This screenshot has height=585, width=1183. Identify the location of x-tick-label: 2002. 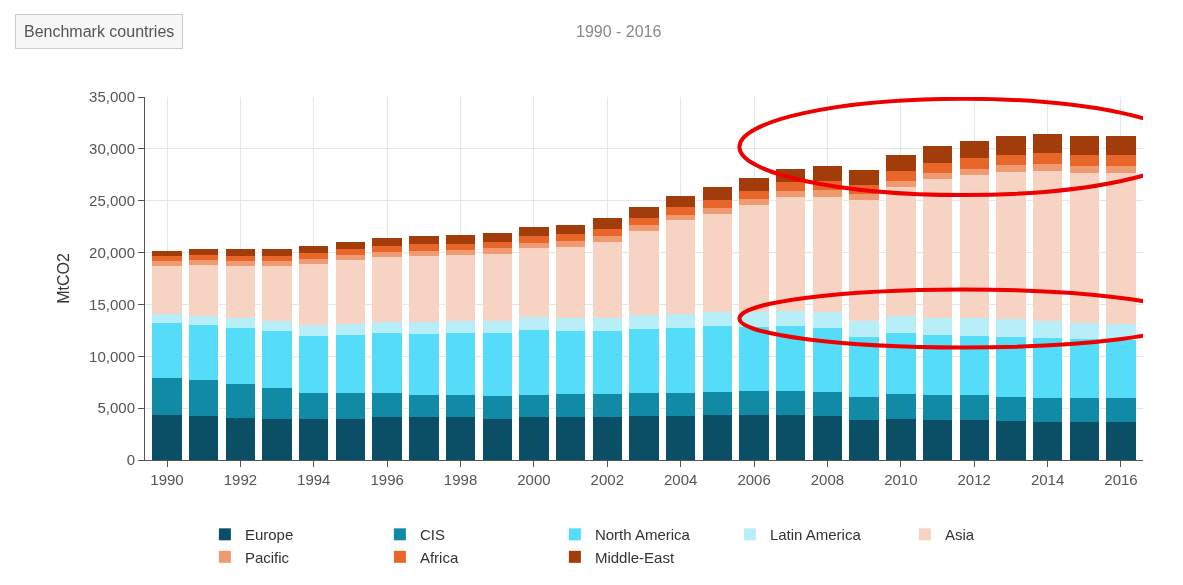
(607, 479).